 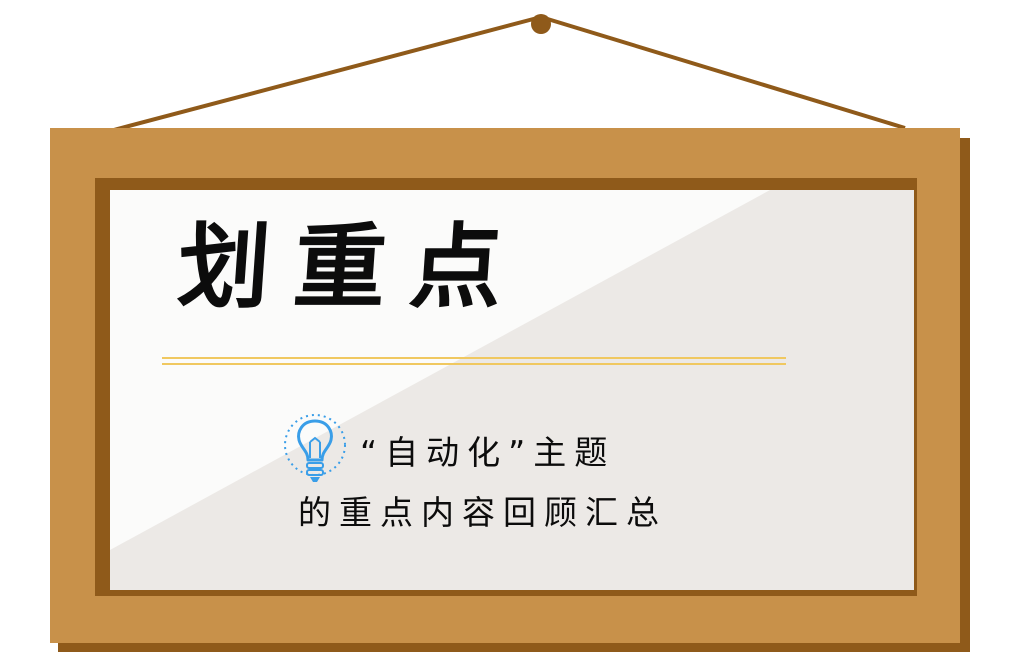 I want to click on subtitle-line-1: “自动化”主题, so click(x=488, y=452).